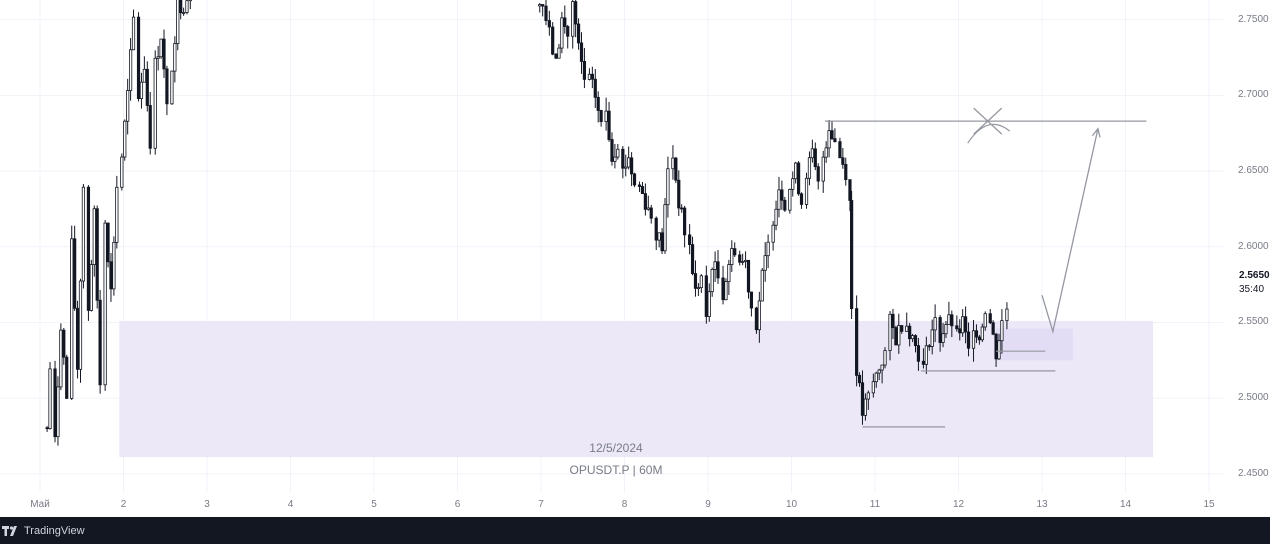 This screenshot has height=544, width=1270. Describe the element at coordinates (1253, 473) in the screenshot. I see `price-axis-label: 2.4500` at that location.